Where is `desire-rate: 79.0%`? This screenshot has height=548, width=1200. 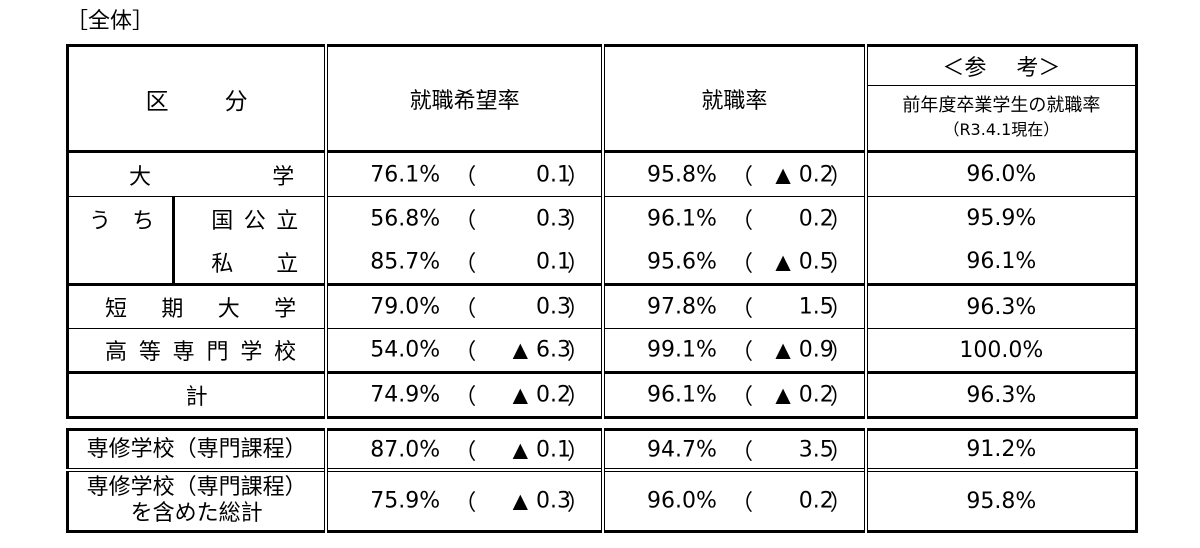 desire-rate: 79.0% is located at coordinates (405, 307).